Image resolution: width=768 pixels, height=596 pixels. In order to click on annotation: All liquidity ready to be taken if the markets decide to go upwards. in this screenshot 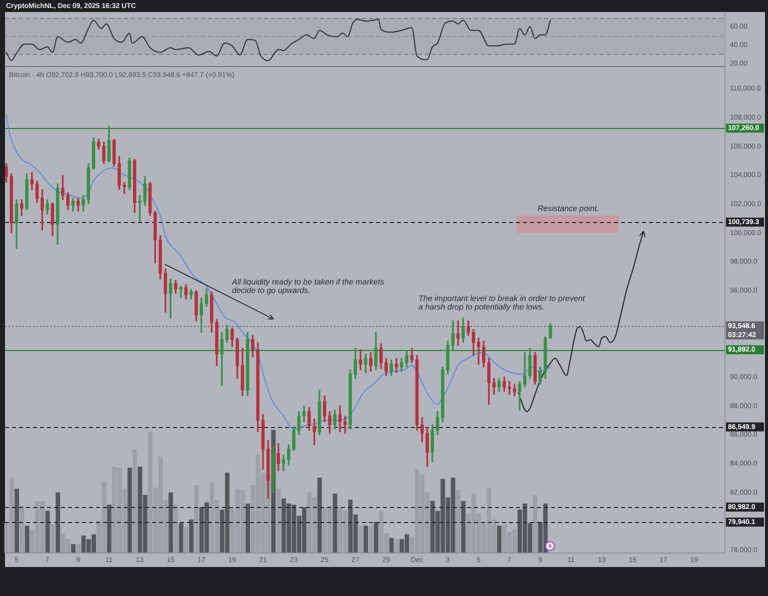, I will do `click(307, 287)`.